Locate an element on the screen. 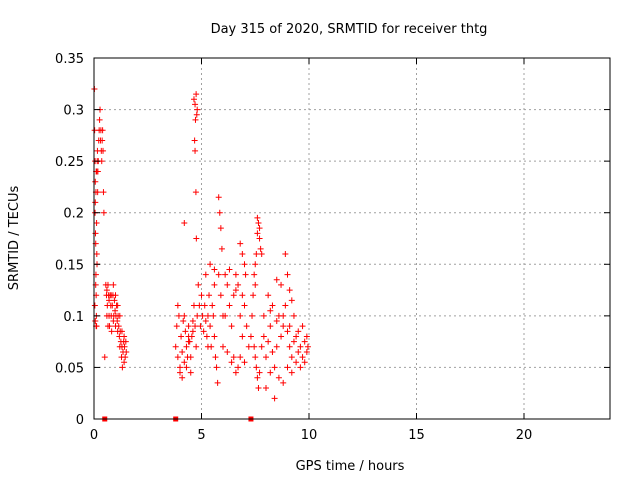  x-axis-label: GPS time / hours is located at coordinates (350, 466).